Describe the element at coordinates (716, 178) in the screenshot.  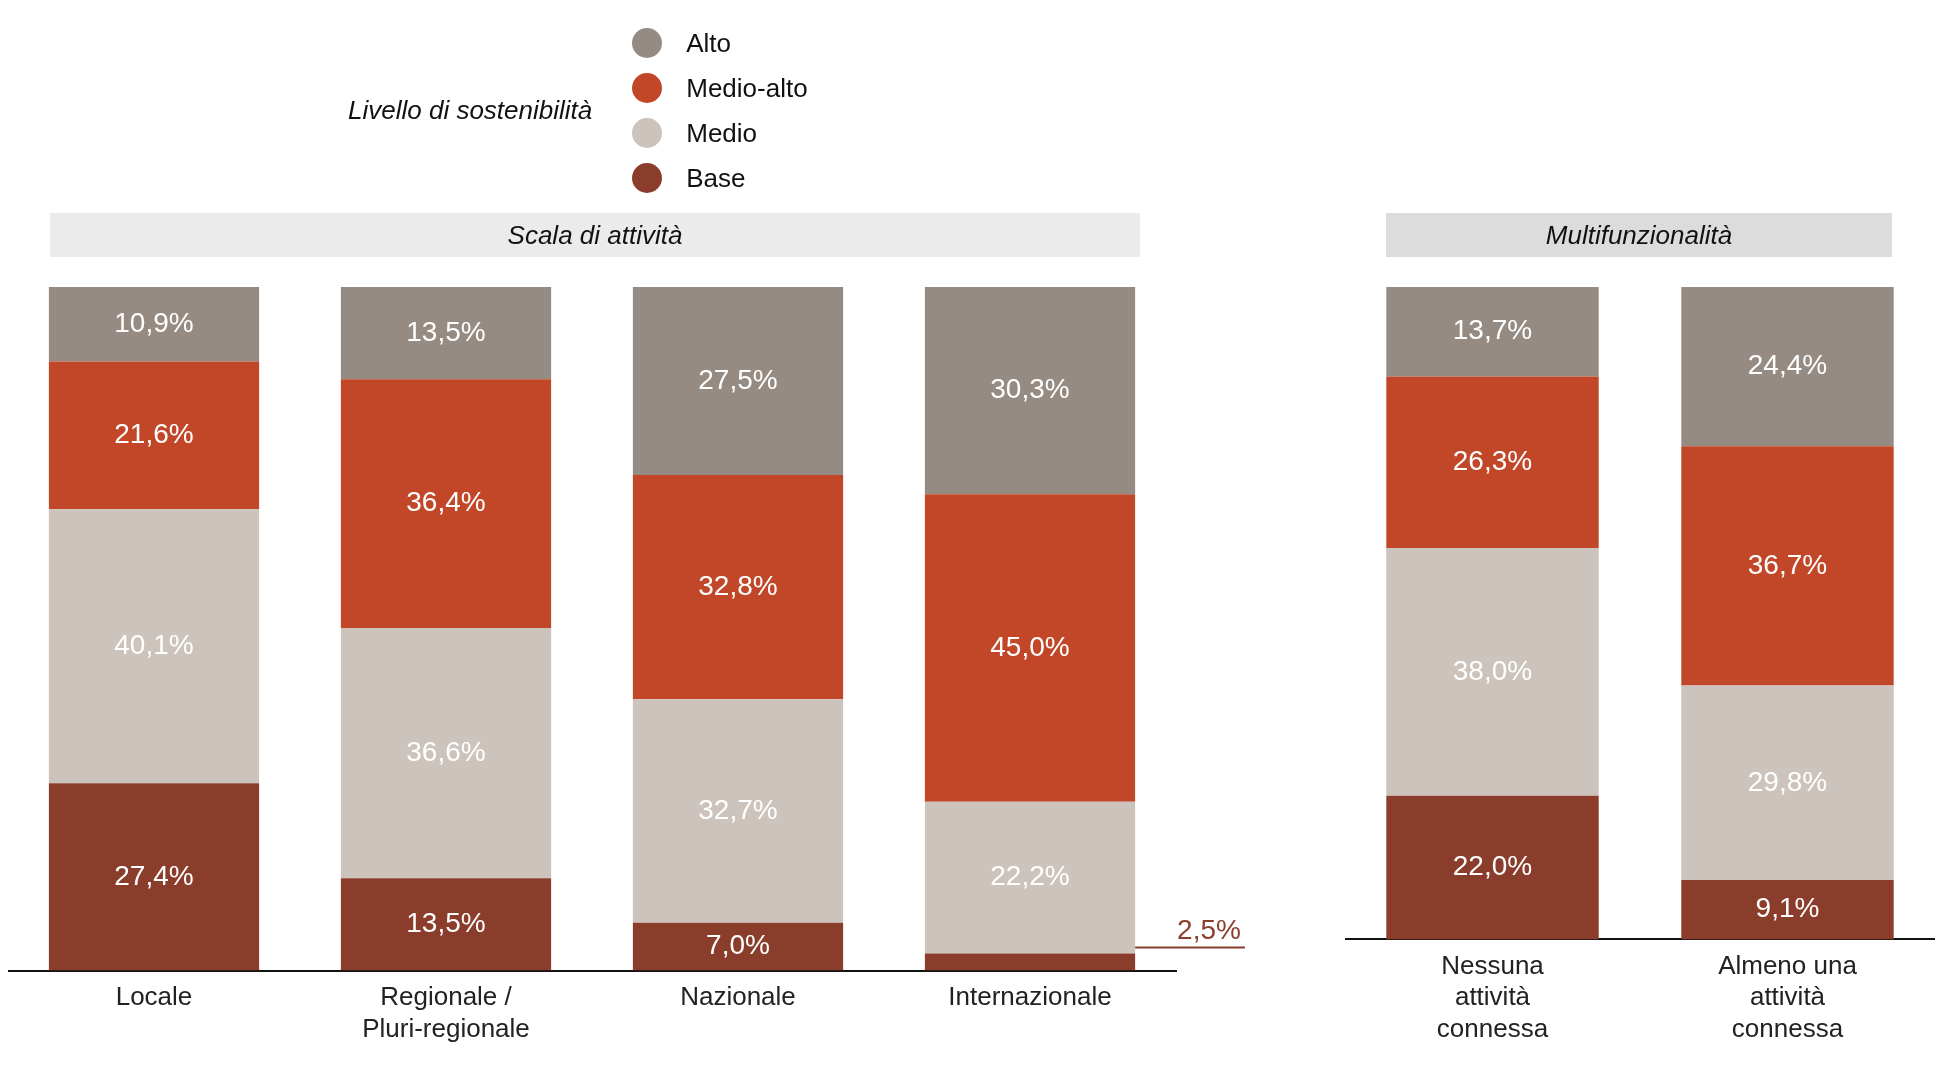
I see `legend-label: Base` at that location.